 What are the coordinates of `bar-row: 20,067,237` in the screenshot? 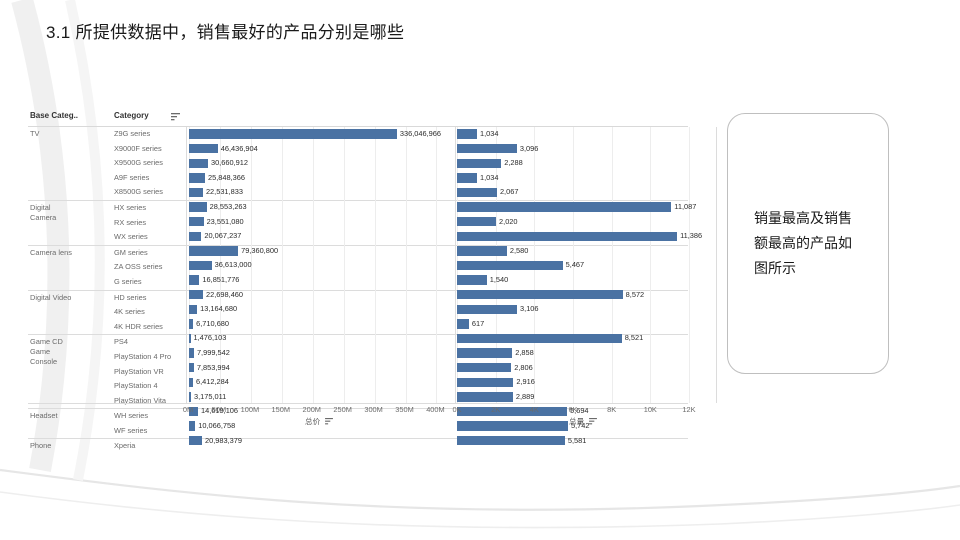 It's located at (321, 236).